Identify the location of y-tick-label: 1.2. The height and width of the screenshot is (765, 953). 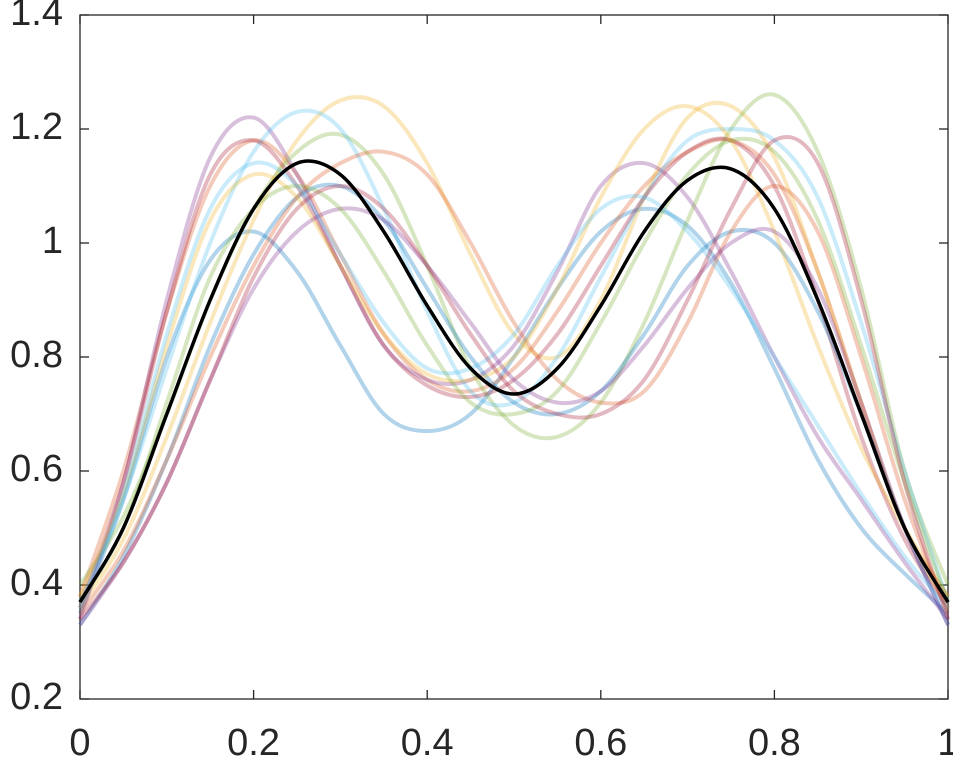
(36, 127).